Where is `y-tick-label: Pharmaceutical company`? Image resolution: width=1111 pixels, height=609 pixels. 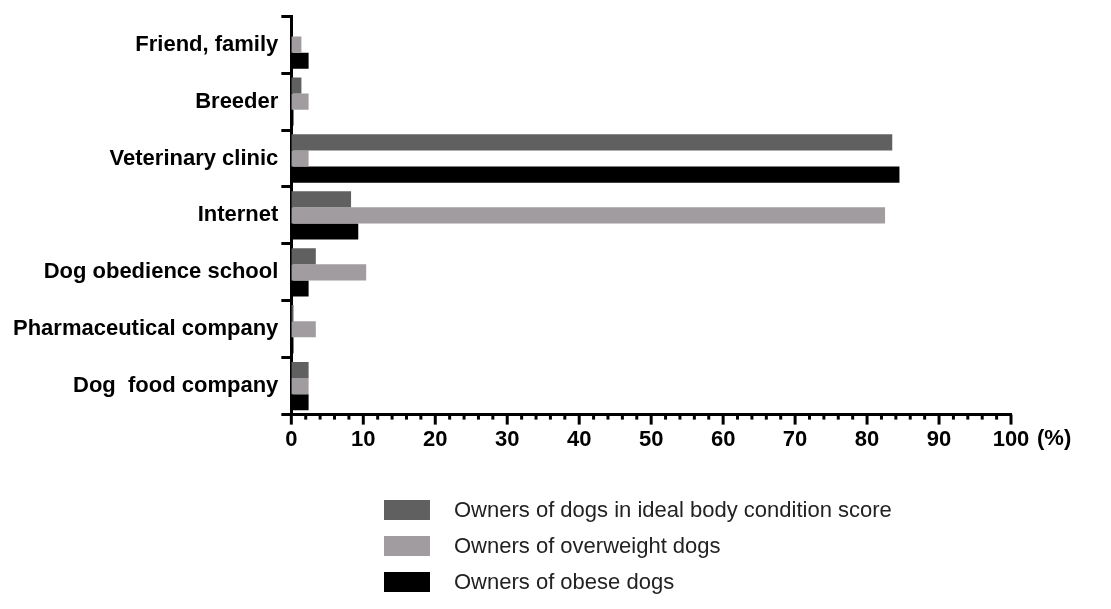 y-tick-label: Pharmaceutical company is located at coordinates (146, 328).